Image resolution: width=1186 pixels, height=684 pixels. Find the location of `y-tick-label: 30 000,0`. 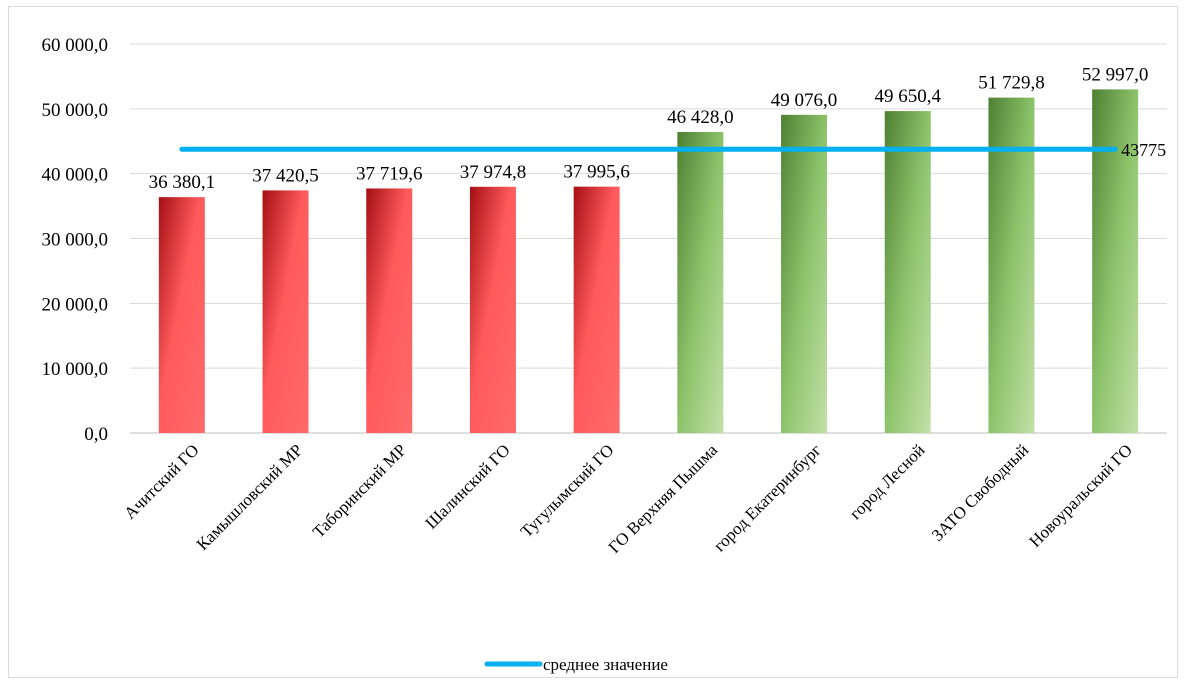

y-tick-label: 30 000,0 is located at coordinates (75, 240).